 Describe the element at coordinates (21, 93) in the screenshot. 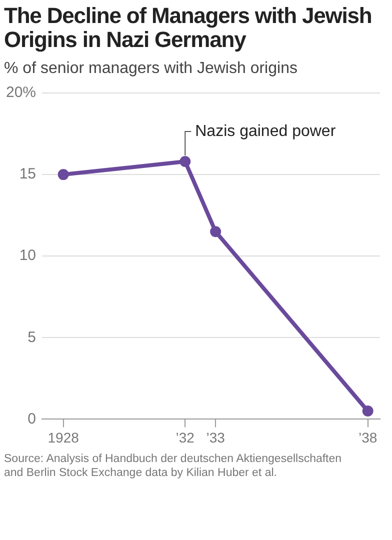

I see `y-tick-label: 20%` at that location.